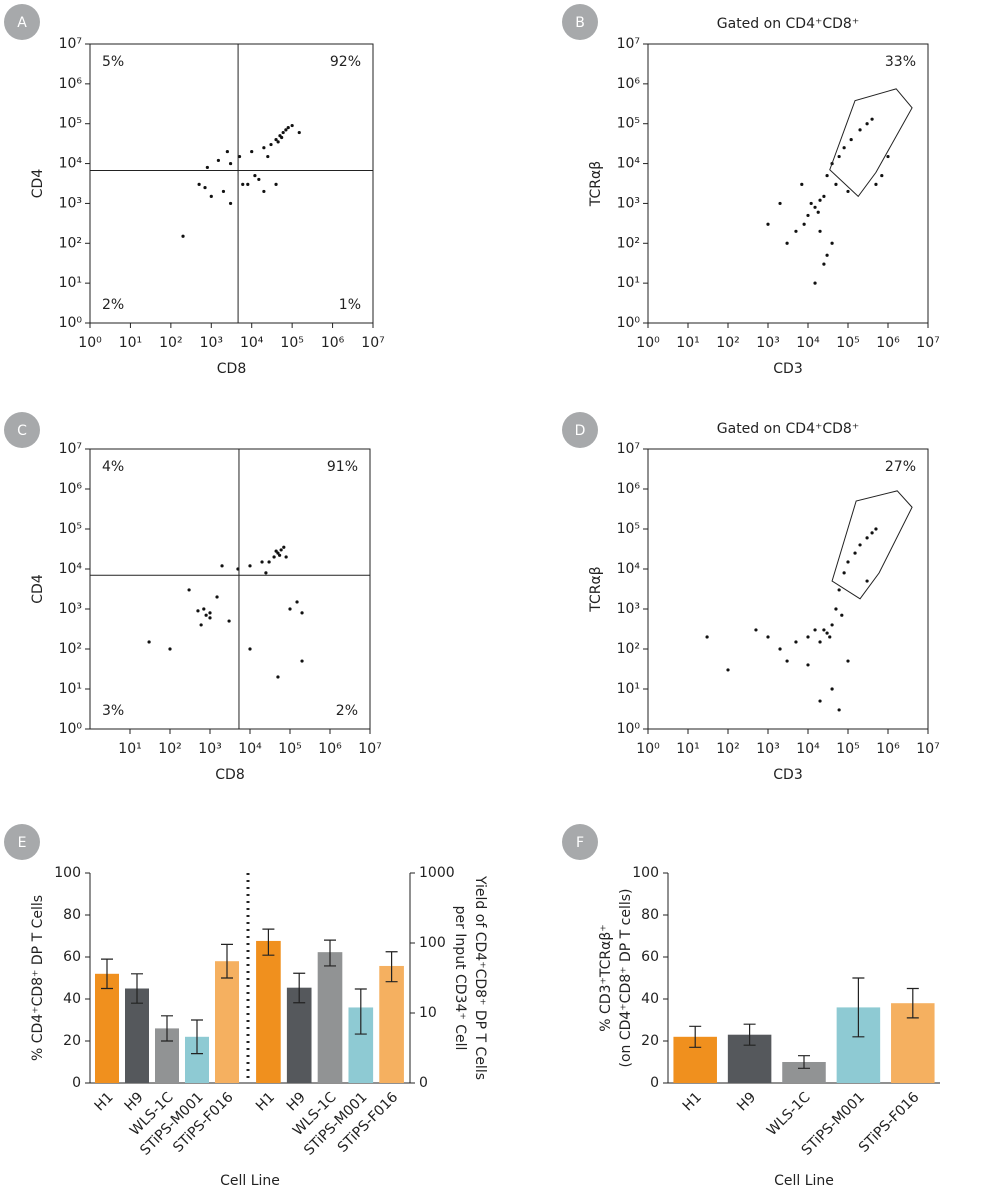 This screenshot has width=988, height=1200. Describe the element at coordinates (71, 489) in the screenshot. I see `y-tick-label: 10⁶` at that location.